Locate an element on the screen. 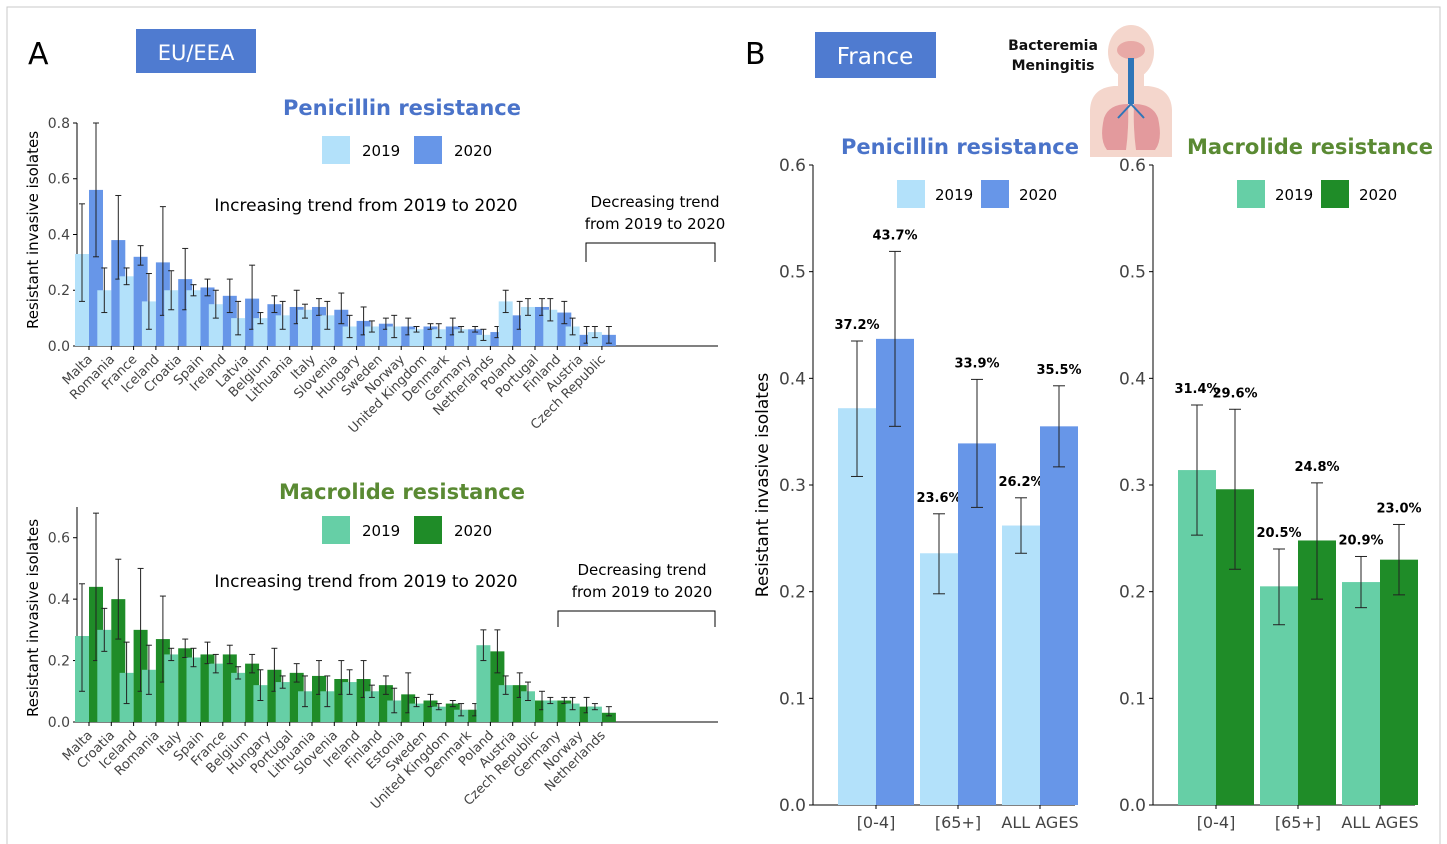 This screenshot has width=1447, height=844. eu-penicillin-legend-label-2020: 2020 is located at coordinates (473, 151).